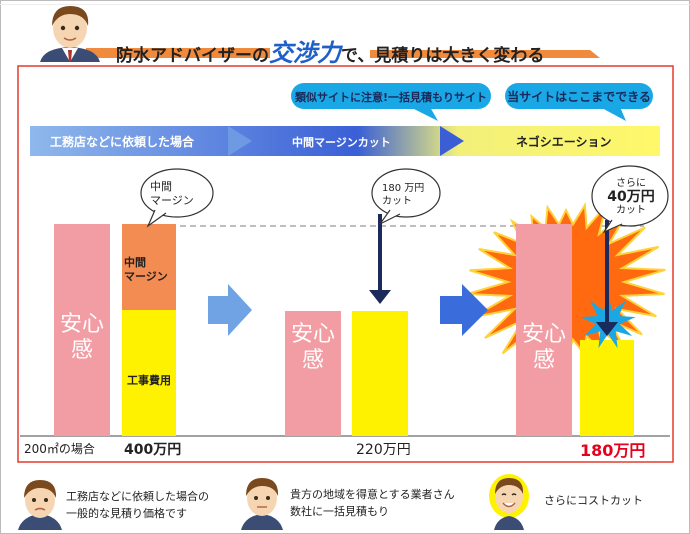 The height and width of the screenshot is (534, 690). I want to click on footer-caption-1-line2: 一般的な見積り価格です, so click(126, 514).